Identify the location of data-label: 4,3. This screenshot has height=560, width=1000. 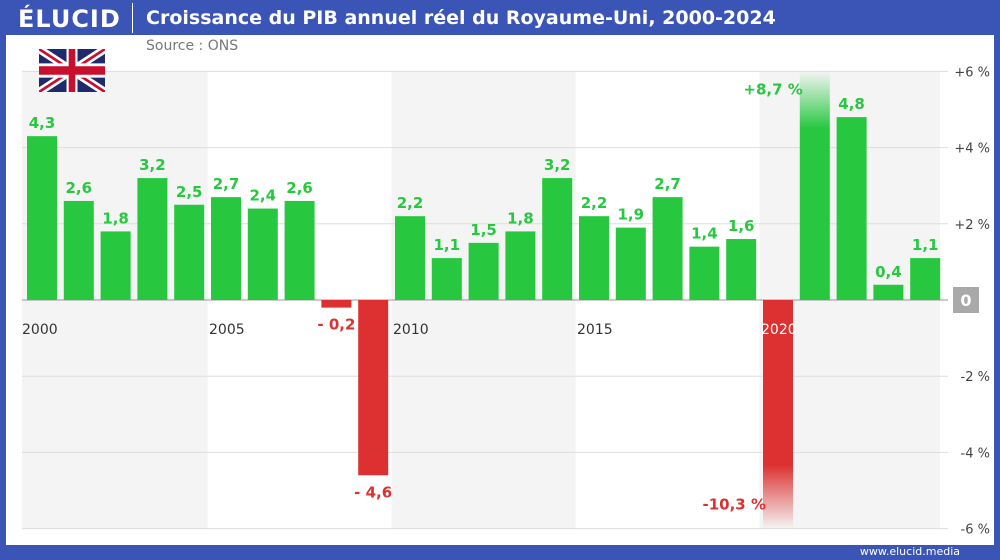
(42, 123).